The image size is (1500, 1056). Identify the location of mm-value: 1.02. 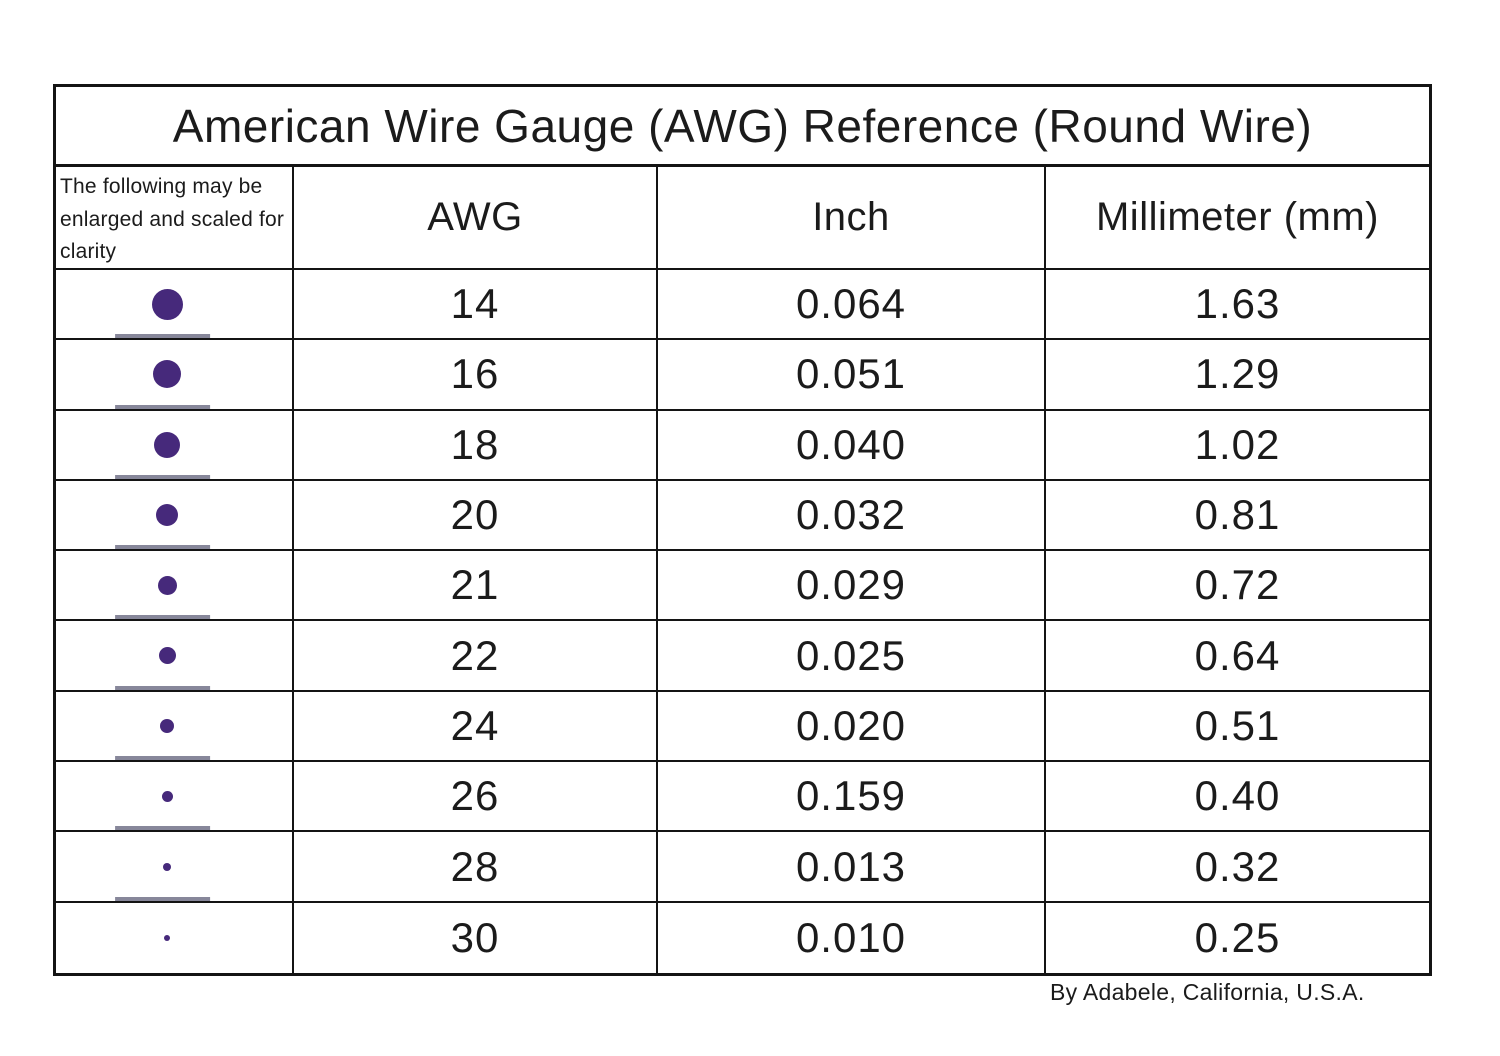
(1237, 445).